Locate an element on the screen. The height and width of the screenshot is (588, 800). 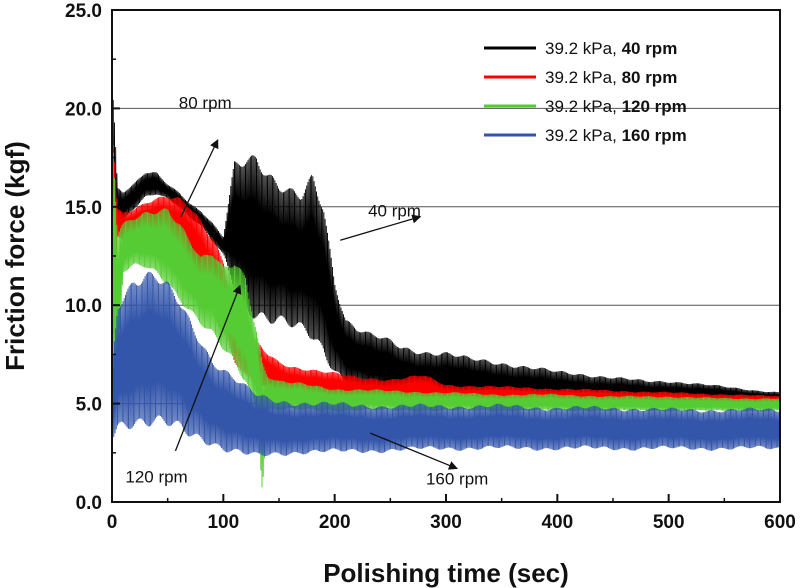
legend-label-40-rpm: 39.2 kPa, 40 rpm is located at coordinates (611, 48).